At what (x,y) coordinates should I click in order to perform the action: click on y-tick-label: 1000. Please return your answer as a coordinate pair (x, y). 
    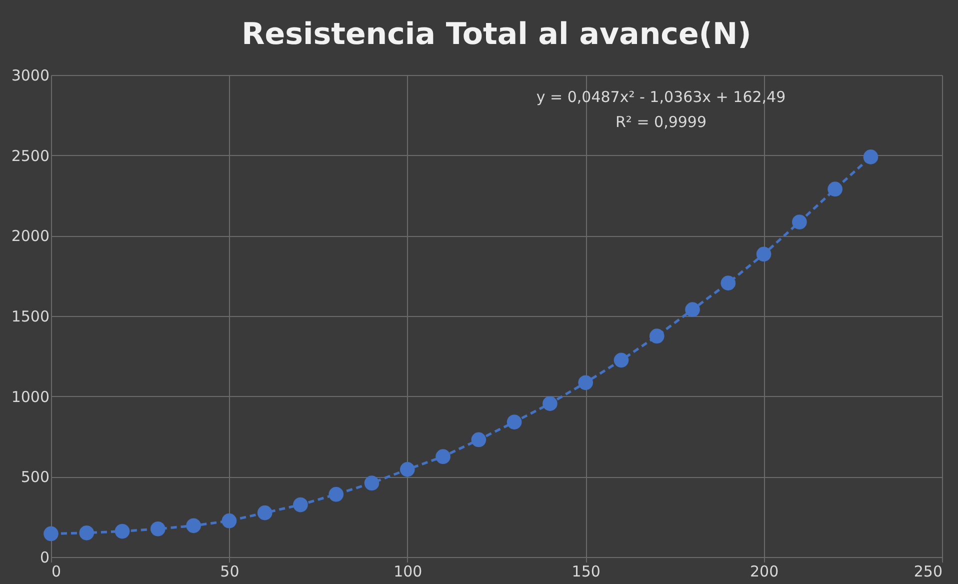
    Looking at the image, I should click on (30, 397).